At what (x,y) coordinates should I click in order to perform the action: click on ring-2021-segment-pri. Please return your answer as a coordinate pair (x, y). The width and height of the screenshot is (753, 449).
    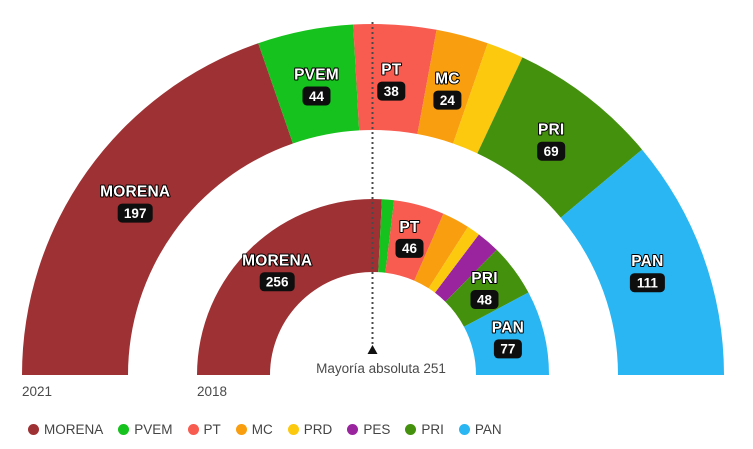
    Looking at the image, I should click on (560, 137).